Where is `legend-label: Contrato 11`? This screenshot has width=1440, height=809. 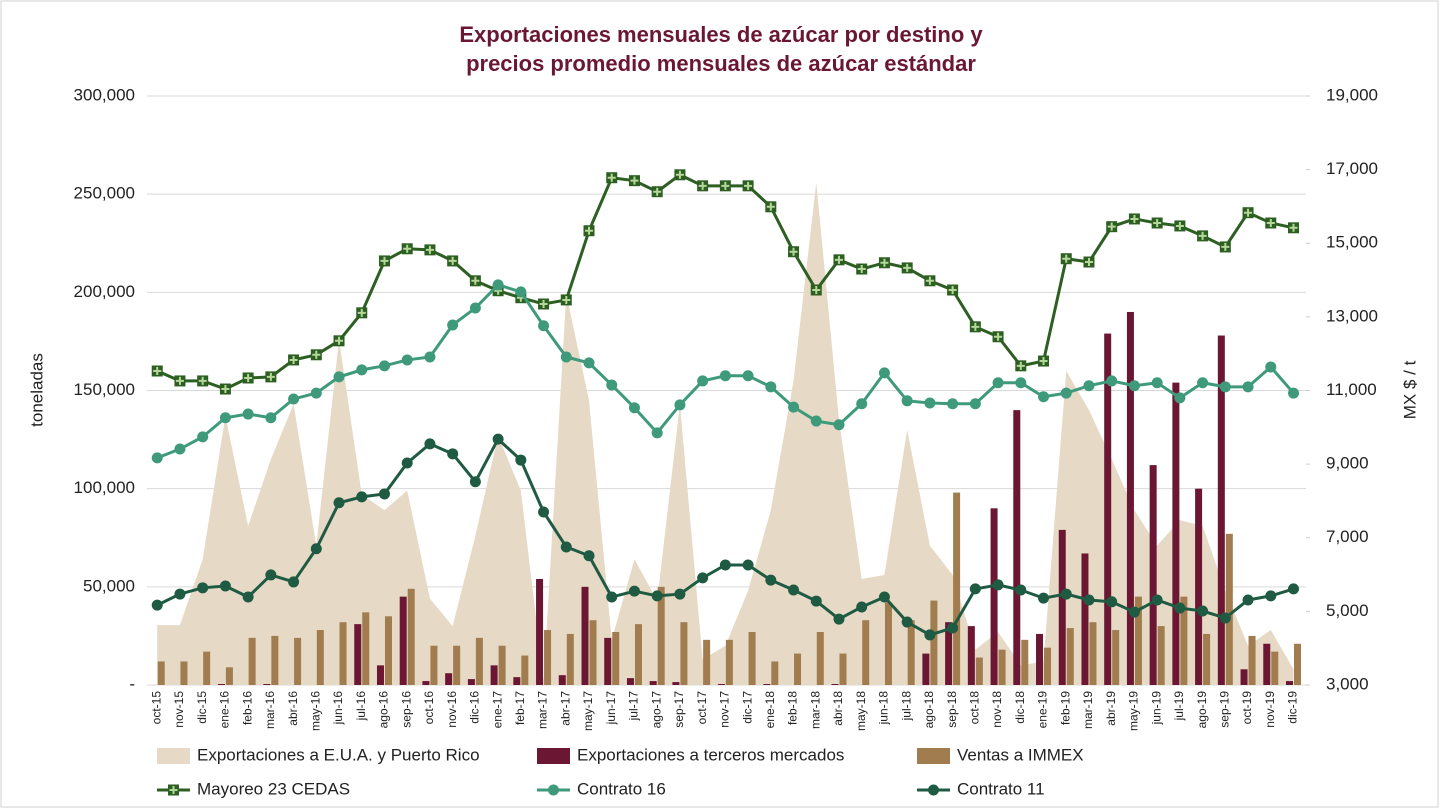 legend-label: Contrato 11 is located at coordinates (1001, 788).